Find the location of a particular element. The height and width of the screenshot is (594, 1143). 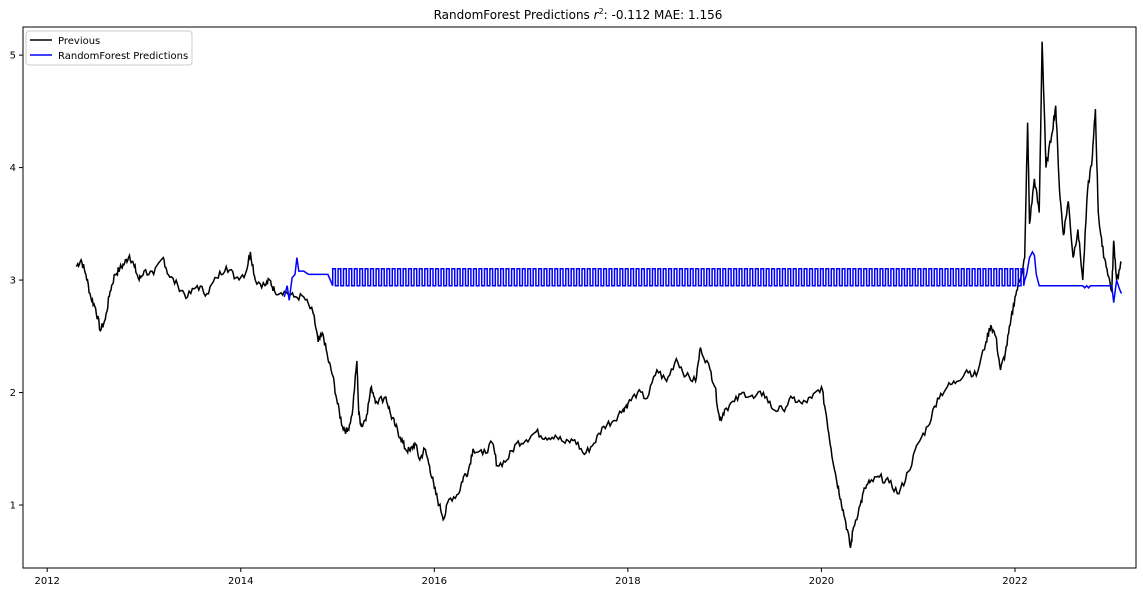

x-tick-label: 2022 is located at coordinates (1014, 581).